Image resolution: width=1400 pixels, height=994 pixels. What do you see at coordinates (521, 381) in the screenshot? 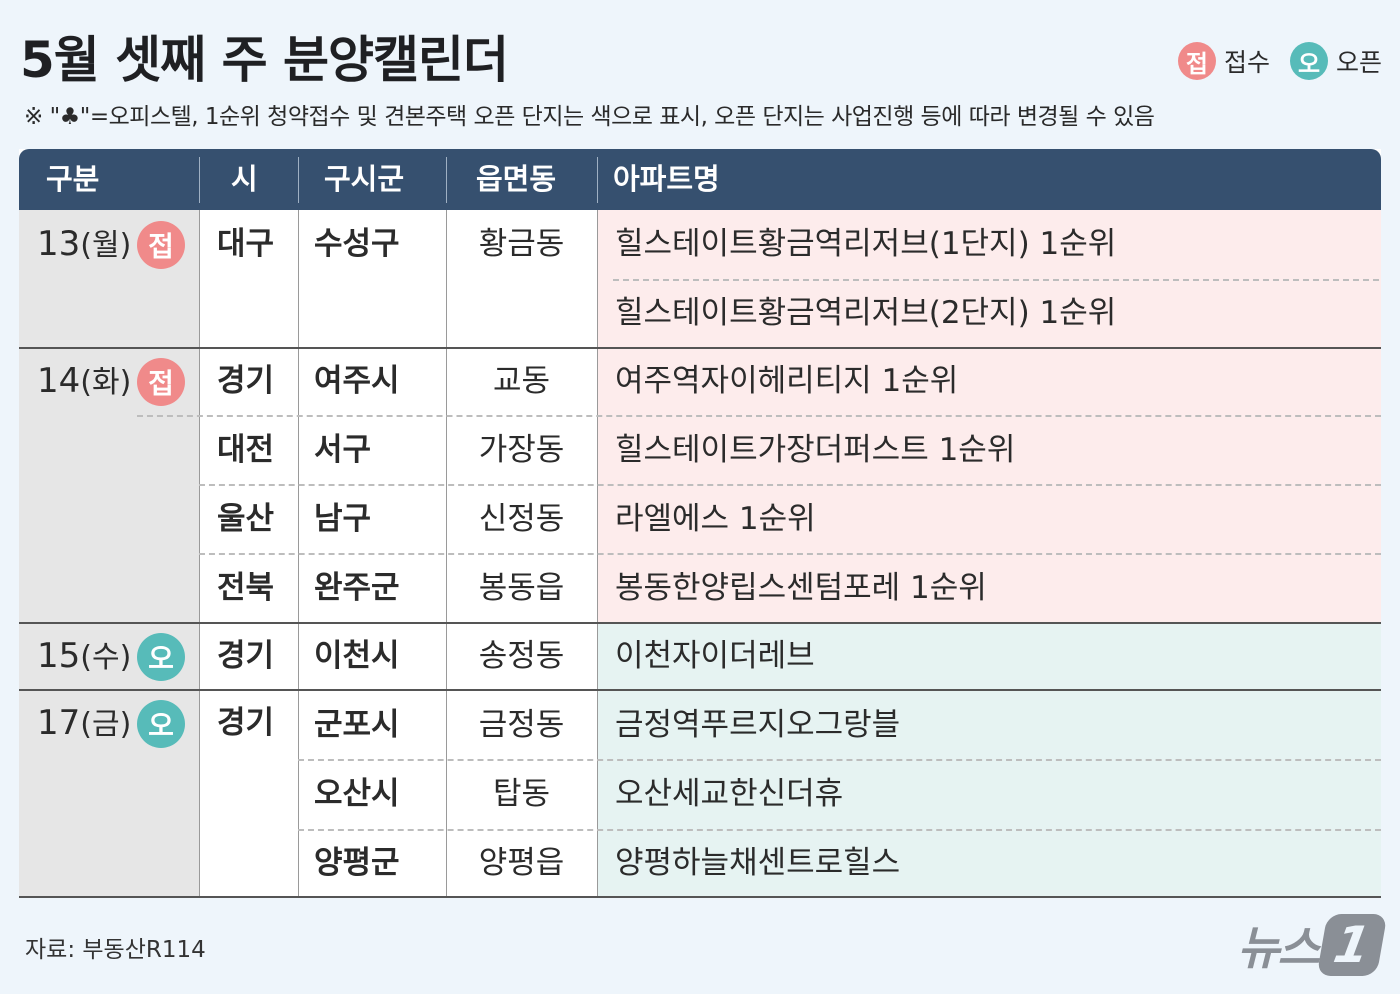
I see `dong-cell: 교동` at bounding box center [521, 381].